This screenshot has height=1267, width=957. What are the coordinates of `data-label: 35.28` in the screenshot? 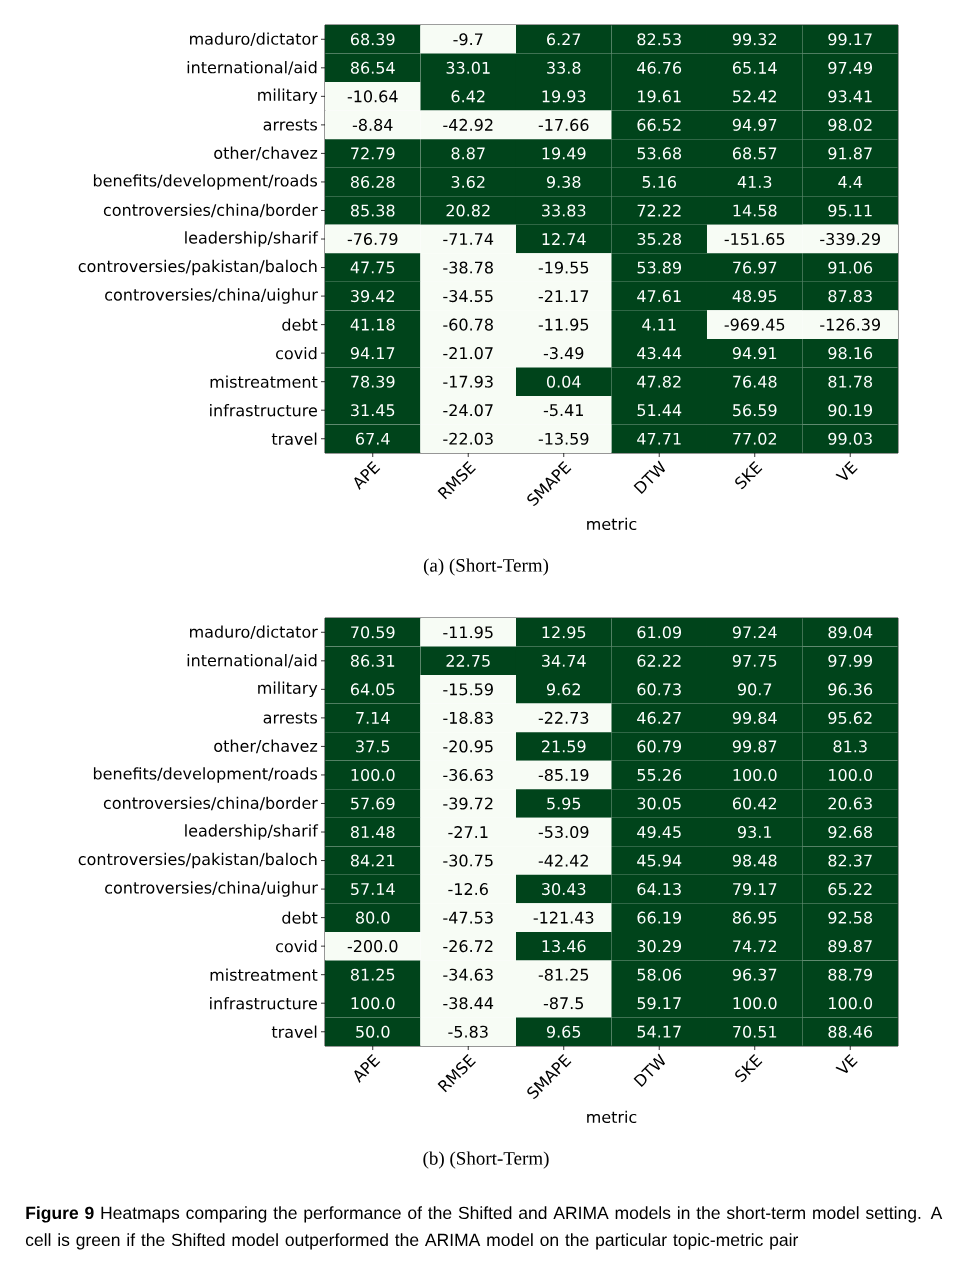 It's located at (659, 239).